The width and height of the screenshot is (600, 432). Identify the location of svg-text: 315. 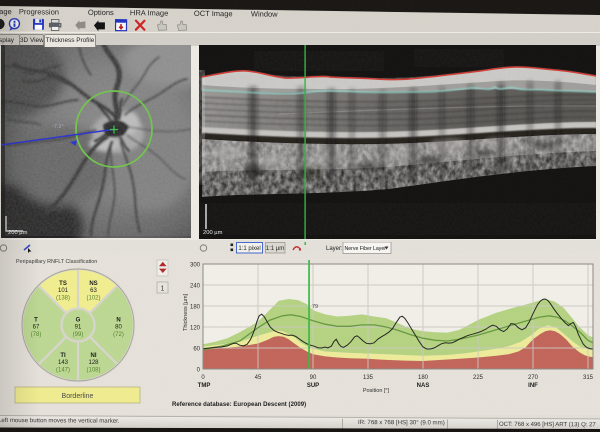
(588, 378).